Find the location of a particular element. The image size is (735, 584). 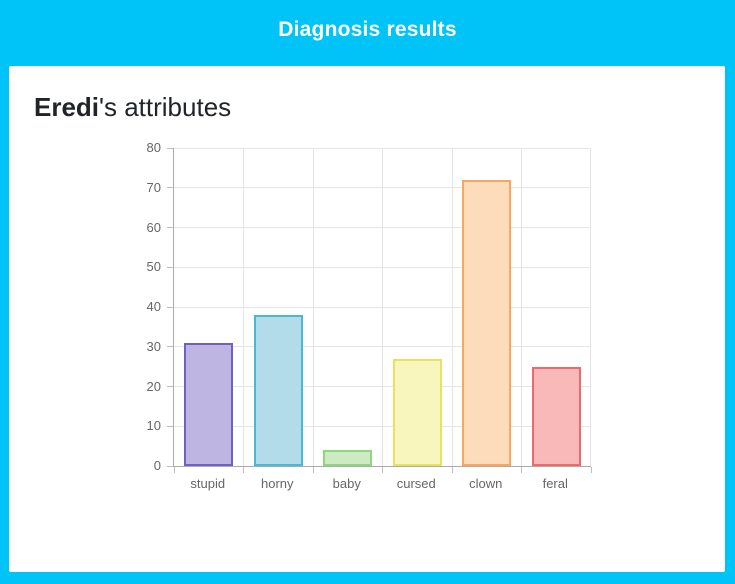

y-tick-label: 10 is located at coordinates (153, 426).